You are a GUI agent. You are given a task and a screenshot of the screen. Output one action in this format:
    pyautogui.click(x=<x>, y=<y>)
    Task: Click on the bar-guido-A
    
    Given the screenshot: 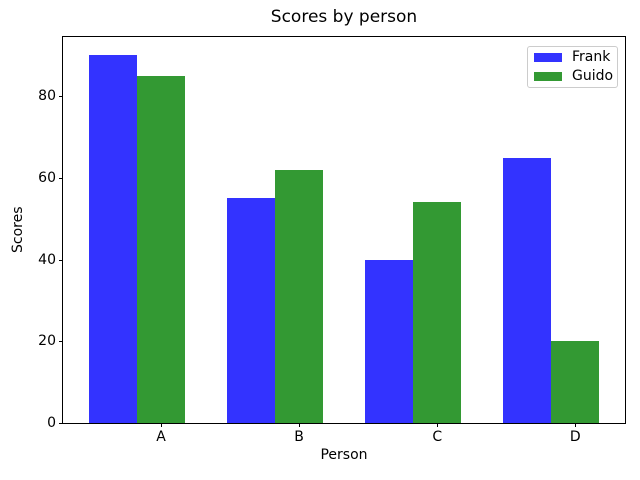 What is the action you would take?
    pyautogui.click(x=161, y=249)
    